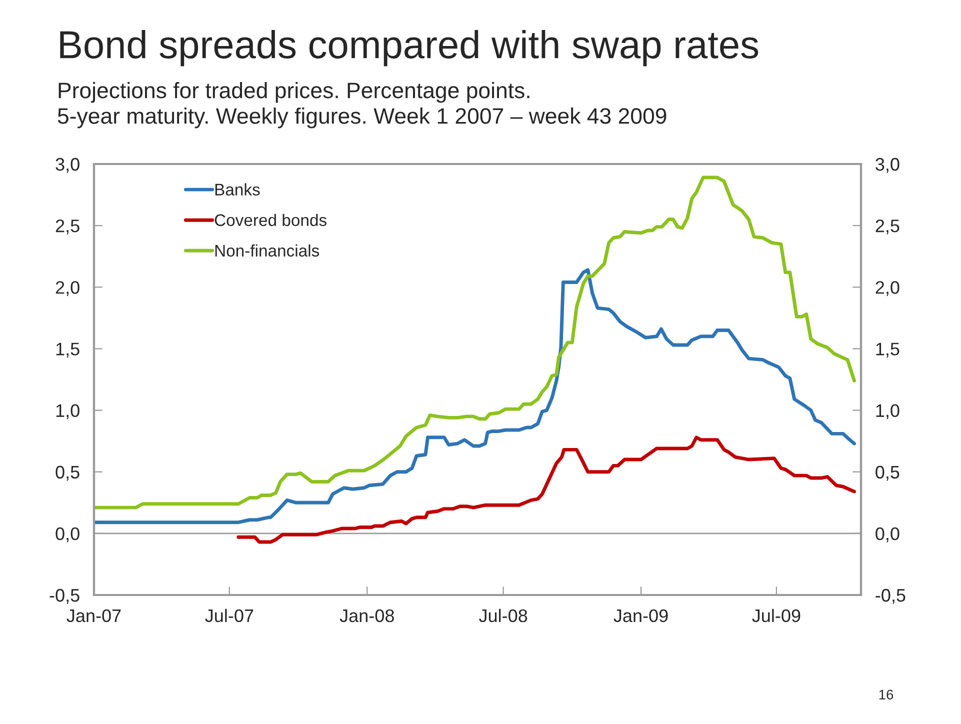 Image resolution: width=961 pixels, height=724 pixels. What do you see at coordinates (93, 615) in the screenshot?
I see `x-tick-label: Jan-07` at bounding box center [93, 615].